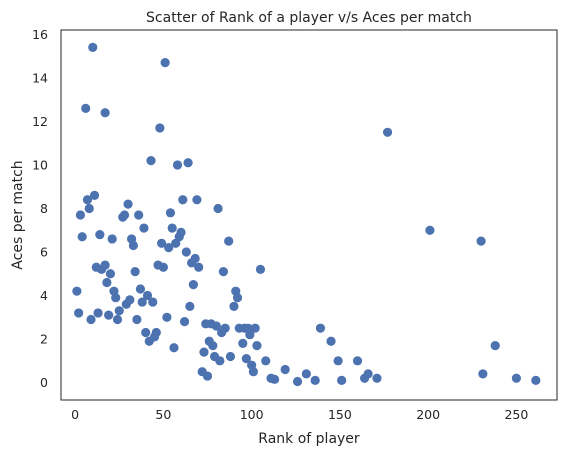 This screenshot has width=566, height=461. What do you see at coordinates (309, 439) in the screenshot?
I see `x-axis-label: Rank of player` at bounding box center [309, 439].